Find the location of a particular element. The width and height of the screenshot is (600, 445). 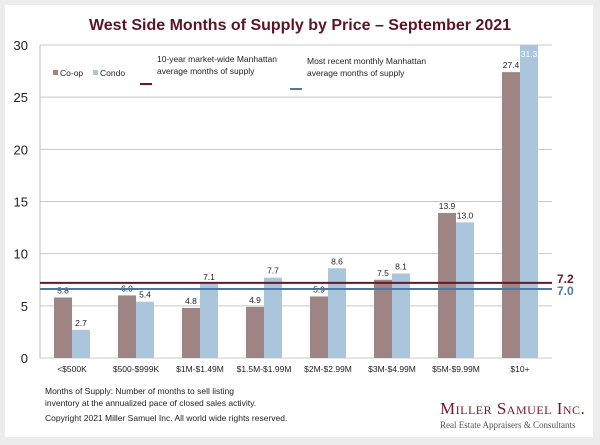

y-tick-label: 5 is located at coordinates (24, 306).